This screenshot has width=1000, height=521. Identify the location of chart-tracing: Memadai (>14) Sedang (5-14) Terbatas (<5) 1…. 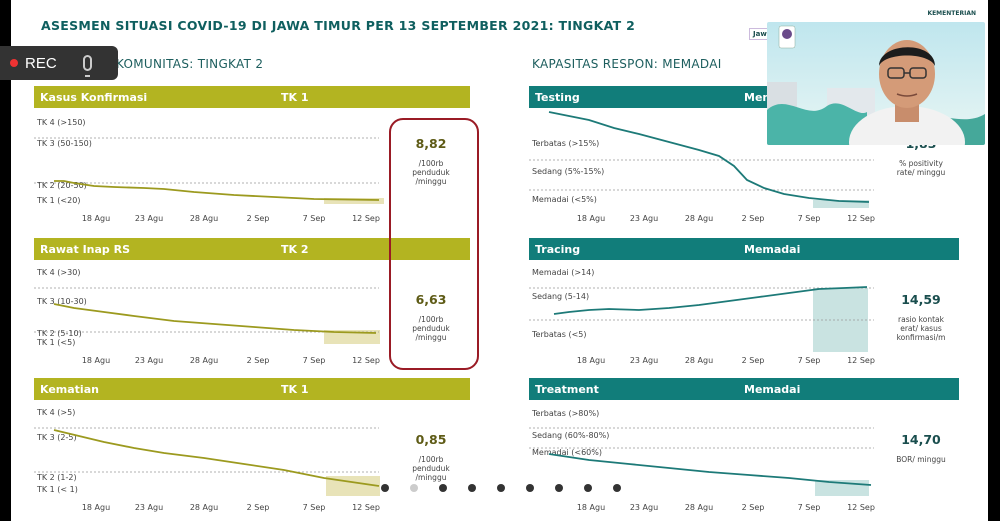
(702, 315).